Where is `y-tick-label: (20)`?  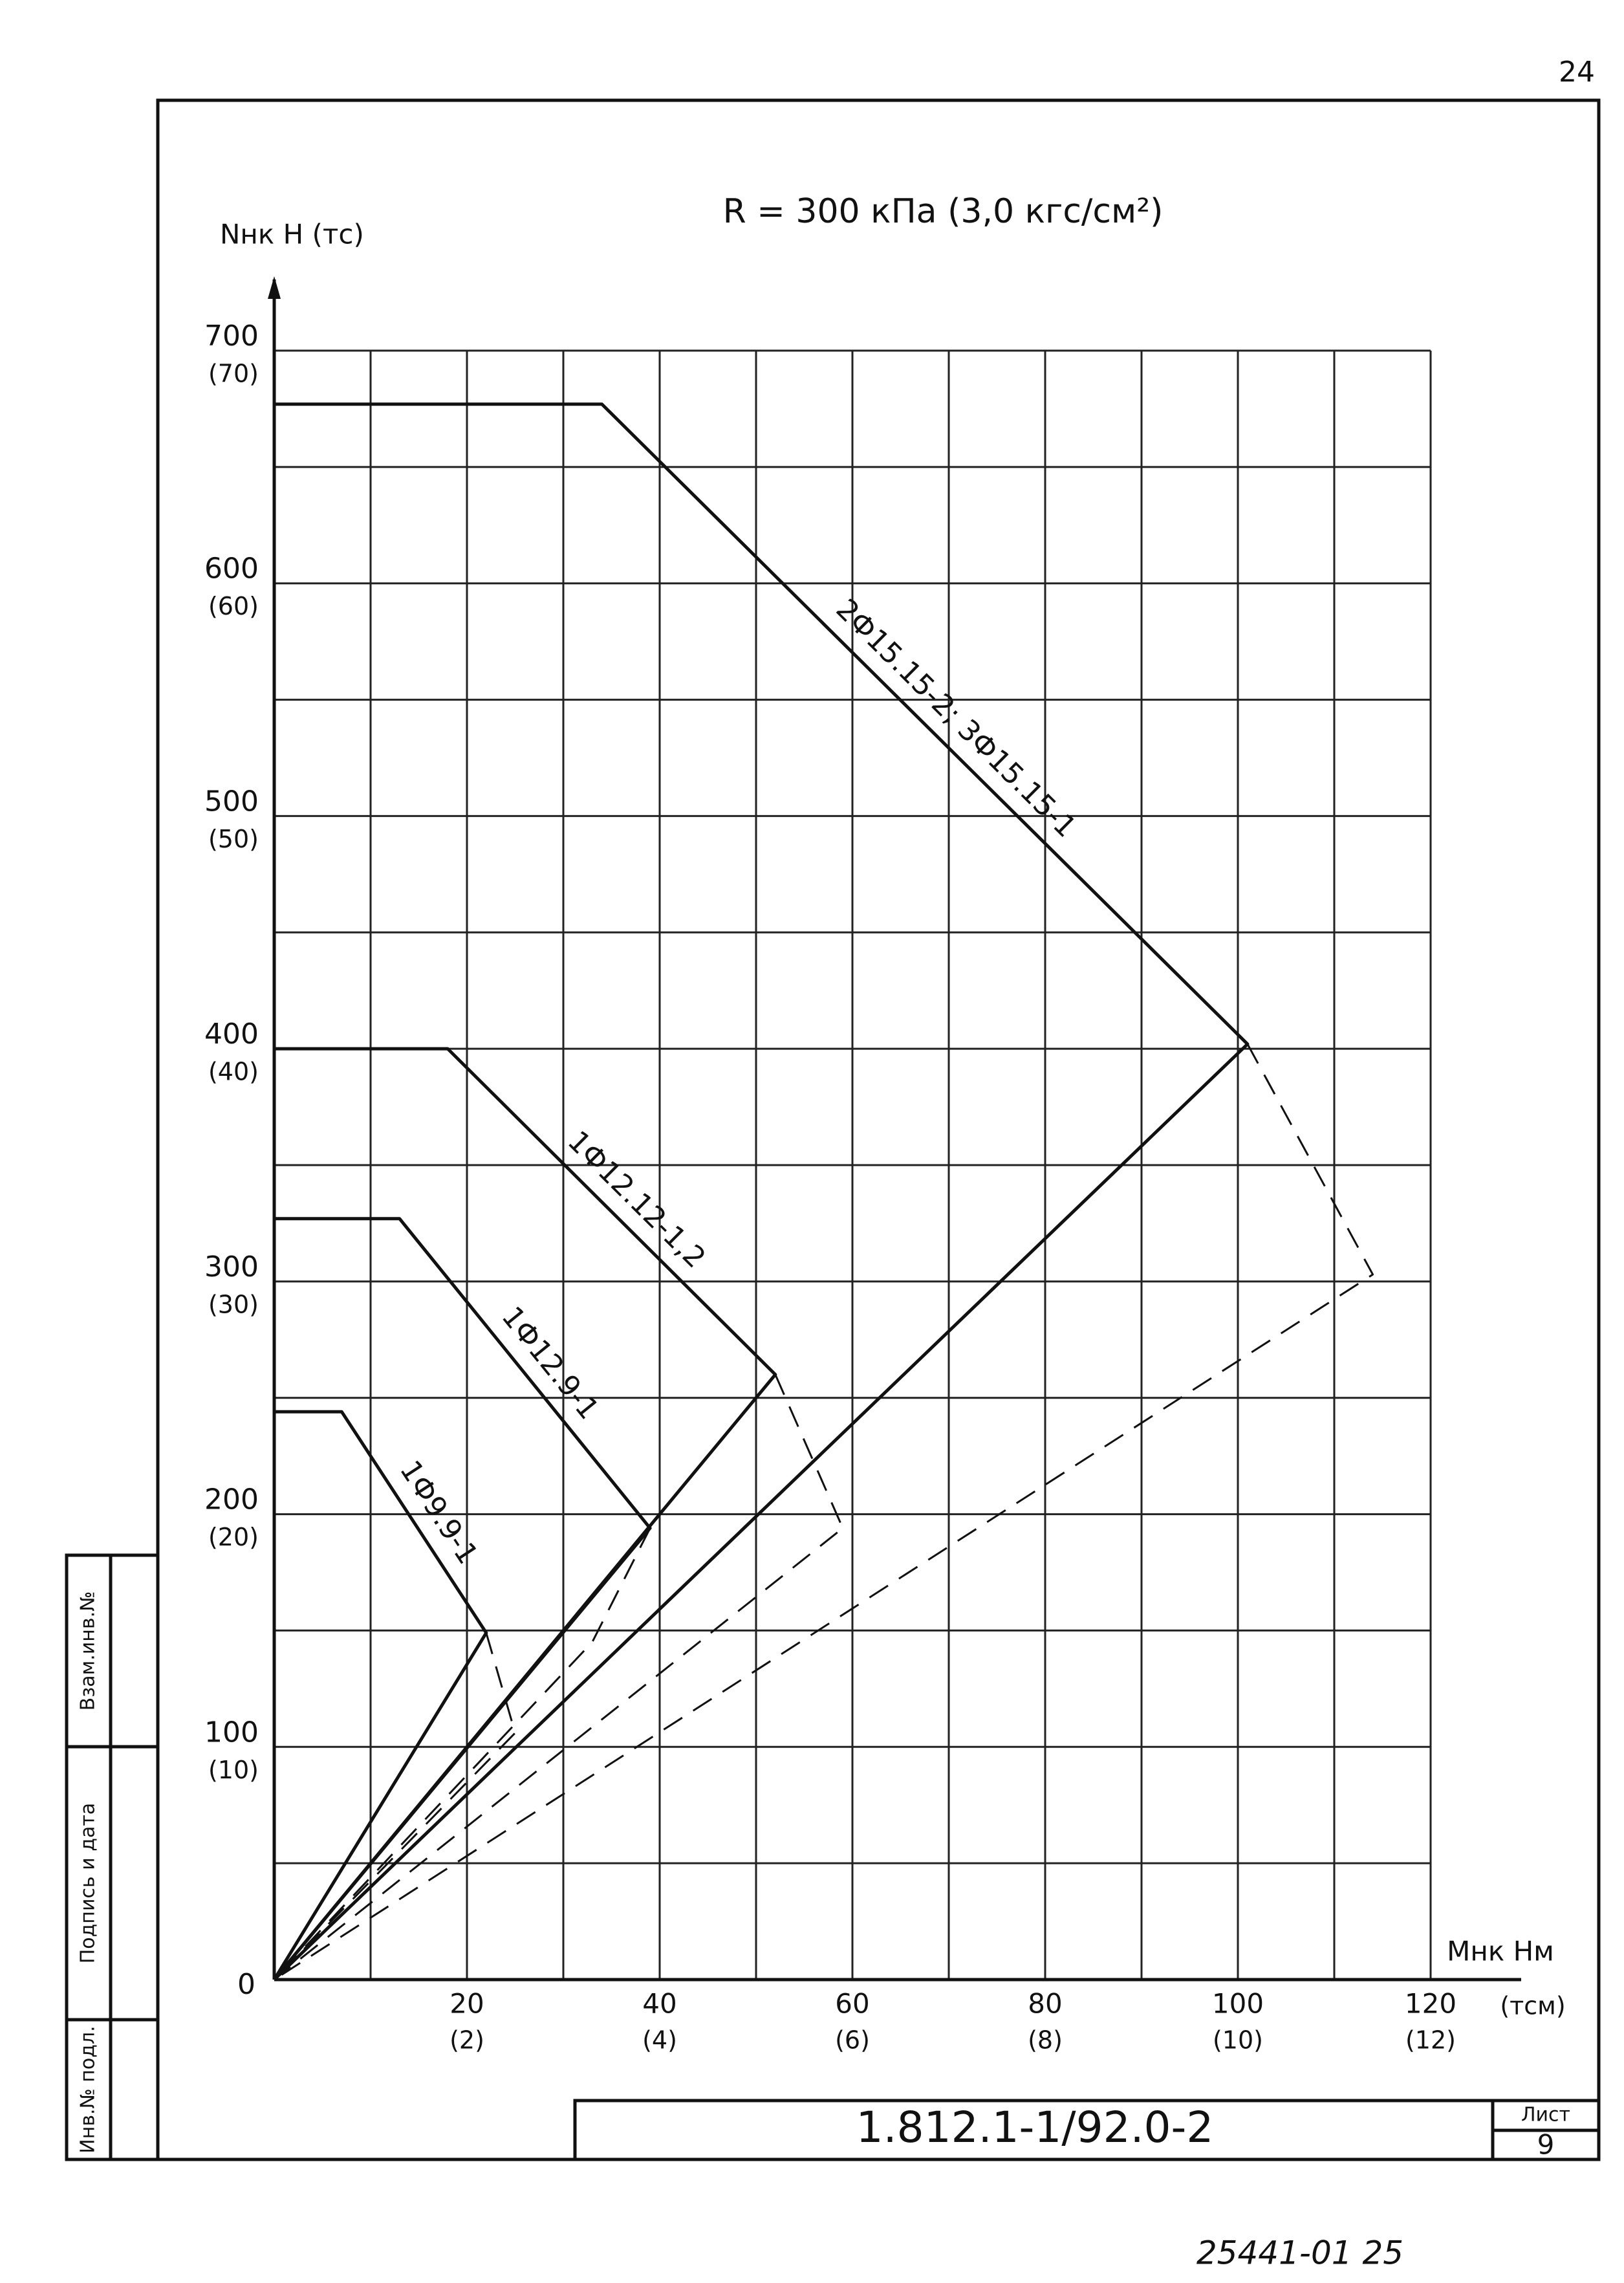
y-tick-label: (20) is located at coordinates (234, 1537).